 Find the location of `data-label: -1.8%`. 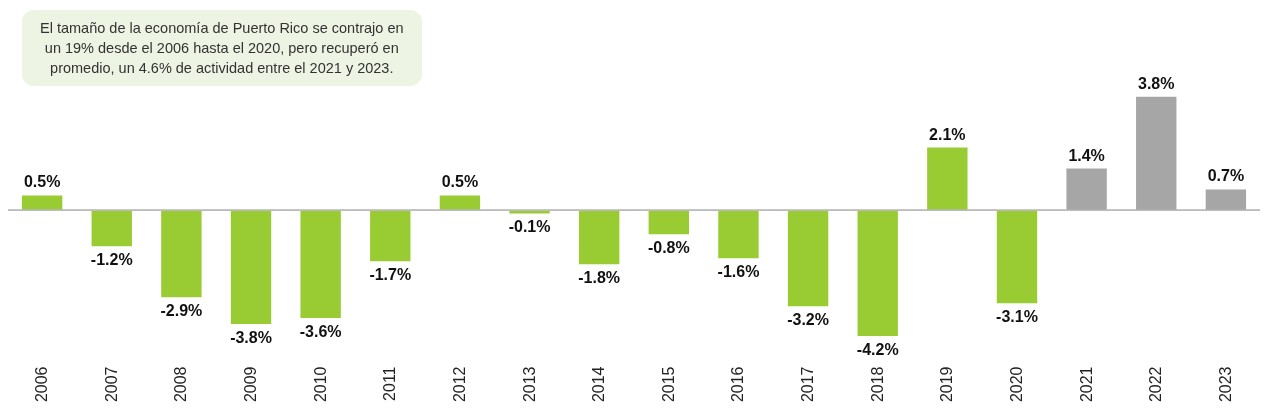

data-label: -1.8% is located at coordinates (599, 278).